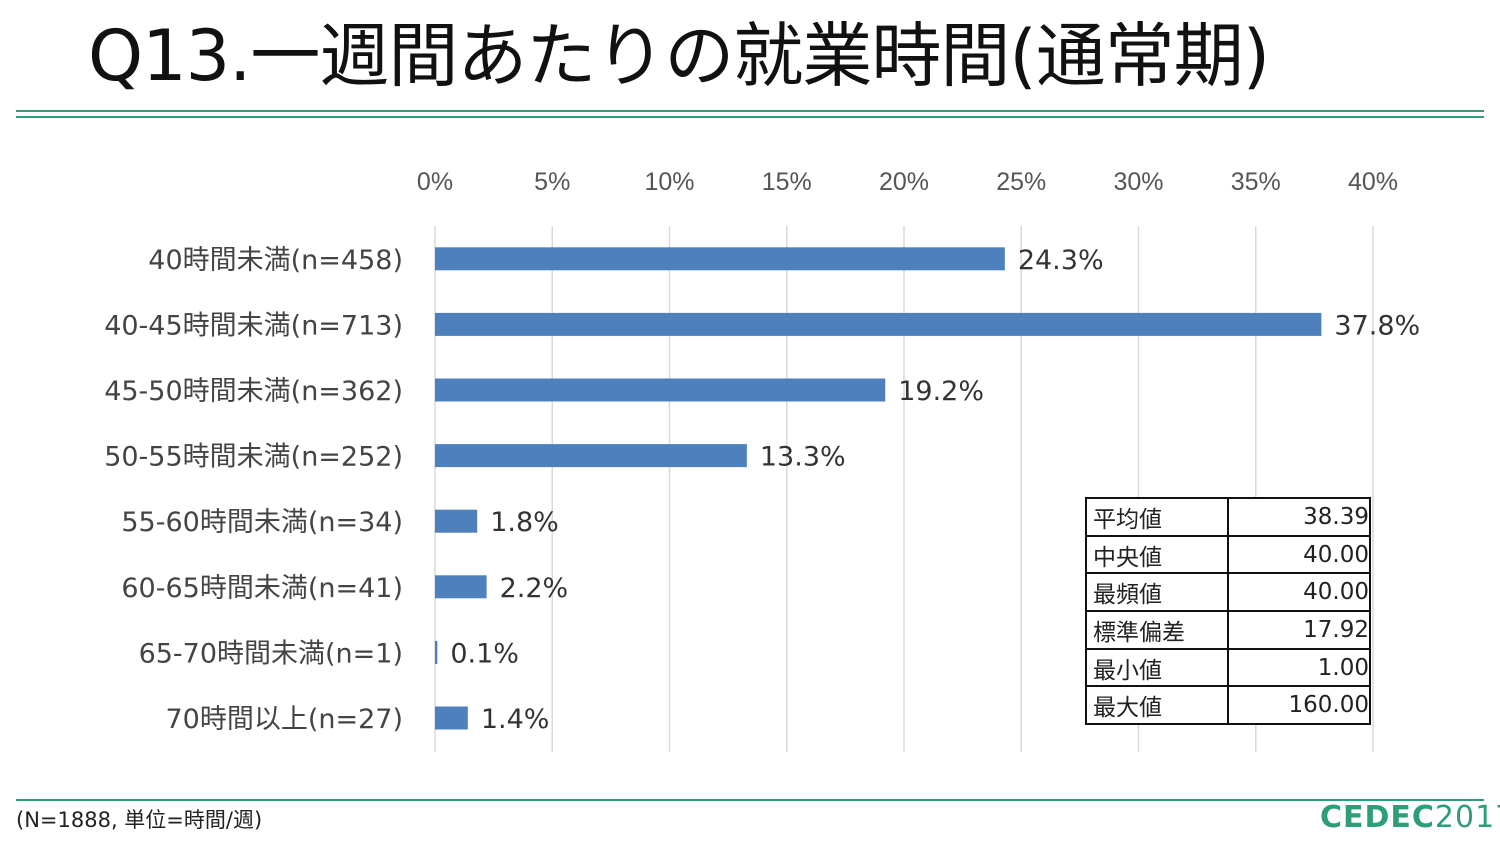 This screenshot has height=844, width=1500. I want to click on stats-row: 最頻値 40.00, so click(1228, 592).